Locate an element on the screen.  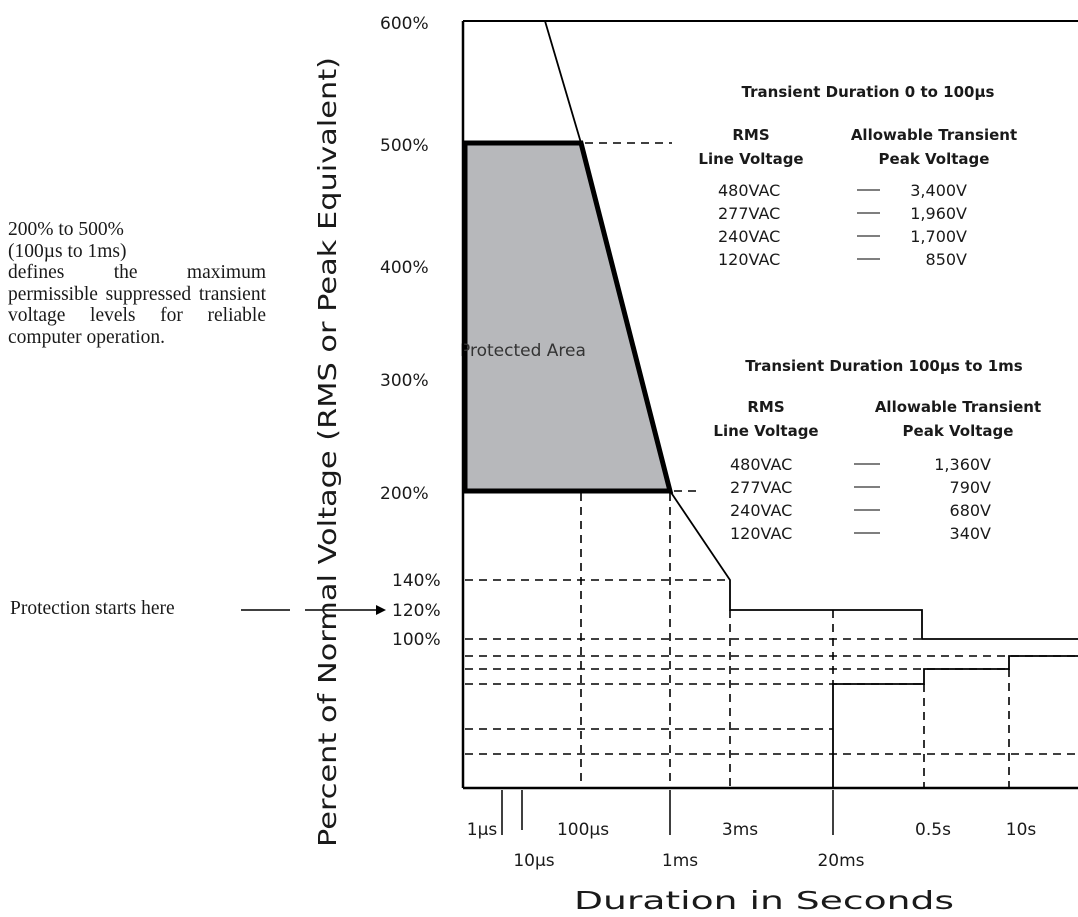
y-tick-label: 300% is located at coordinates (404, 381).